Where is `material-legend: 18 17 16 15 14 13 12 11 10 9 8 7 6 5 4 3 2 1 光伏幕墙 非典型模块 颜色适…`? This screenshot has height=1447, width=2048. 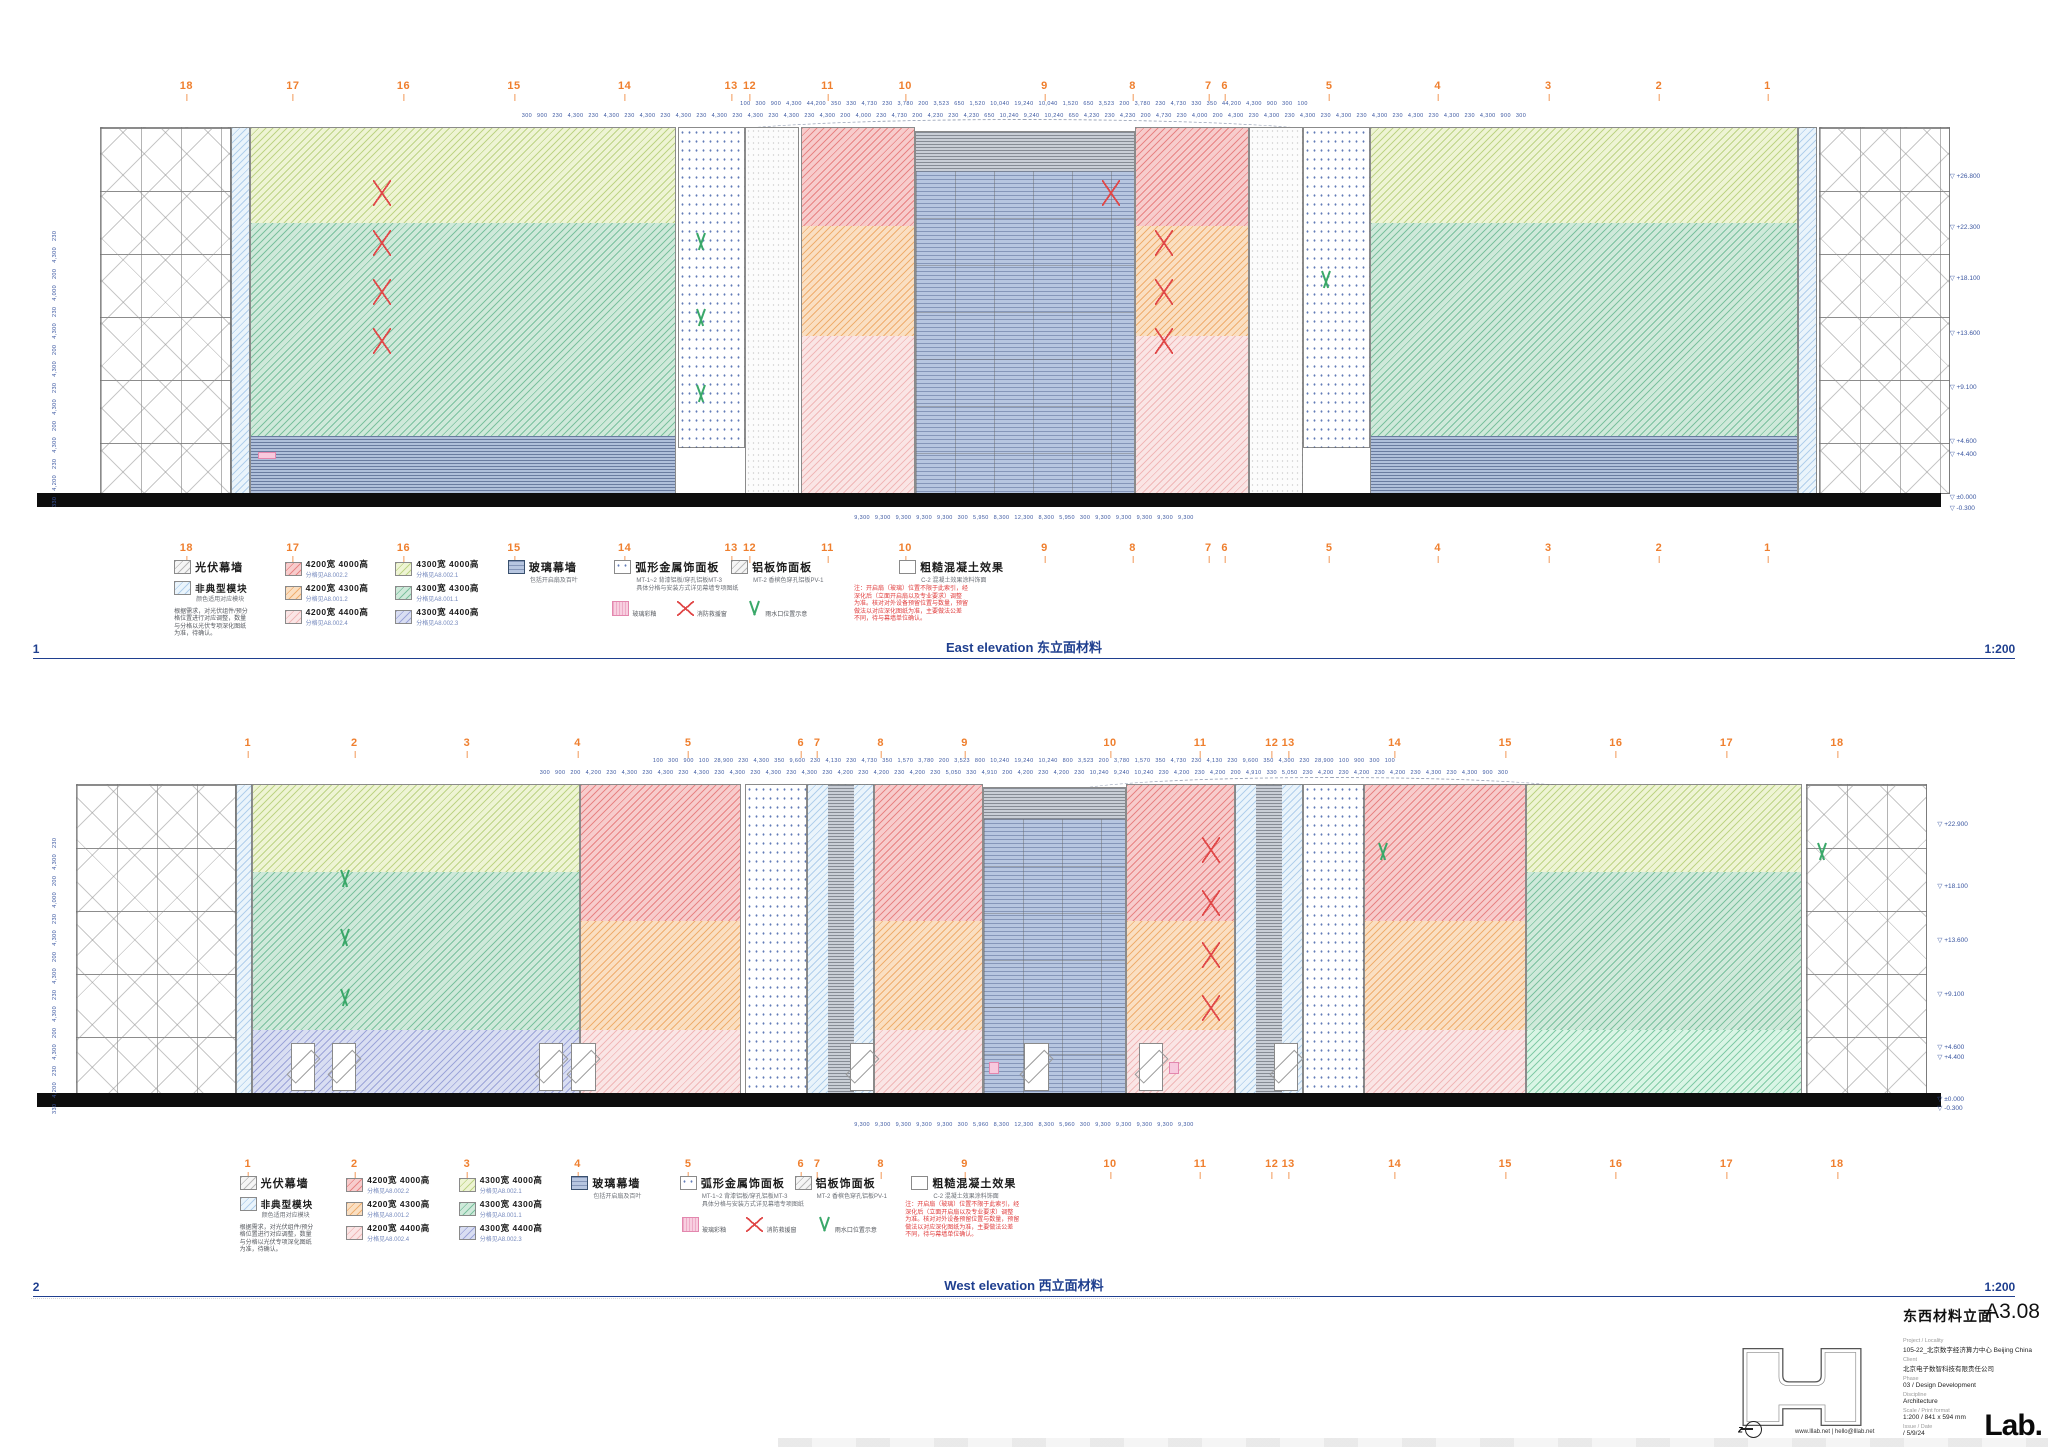
material-legend: 18 17 16 15 14 13 12 11 10 9 8 7 6 5 4 3 2 1 光伏幕墙 非典型模块 颜色适… is located at coordinates (1024, 595).